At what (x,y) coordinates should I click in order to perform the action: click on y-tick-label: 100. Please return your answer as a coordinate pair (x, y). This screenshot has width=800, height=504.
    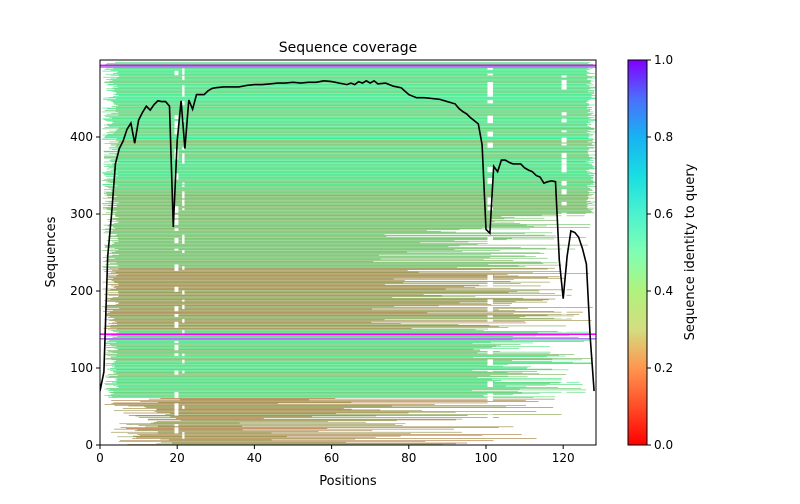
    Looking at the image, I should click on (81, 368).